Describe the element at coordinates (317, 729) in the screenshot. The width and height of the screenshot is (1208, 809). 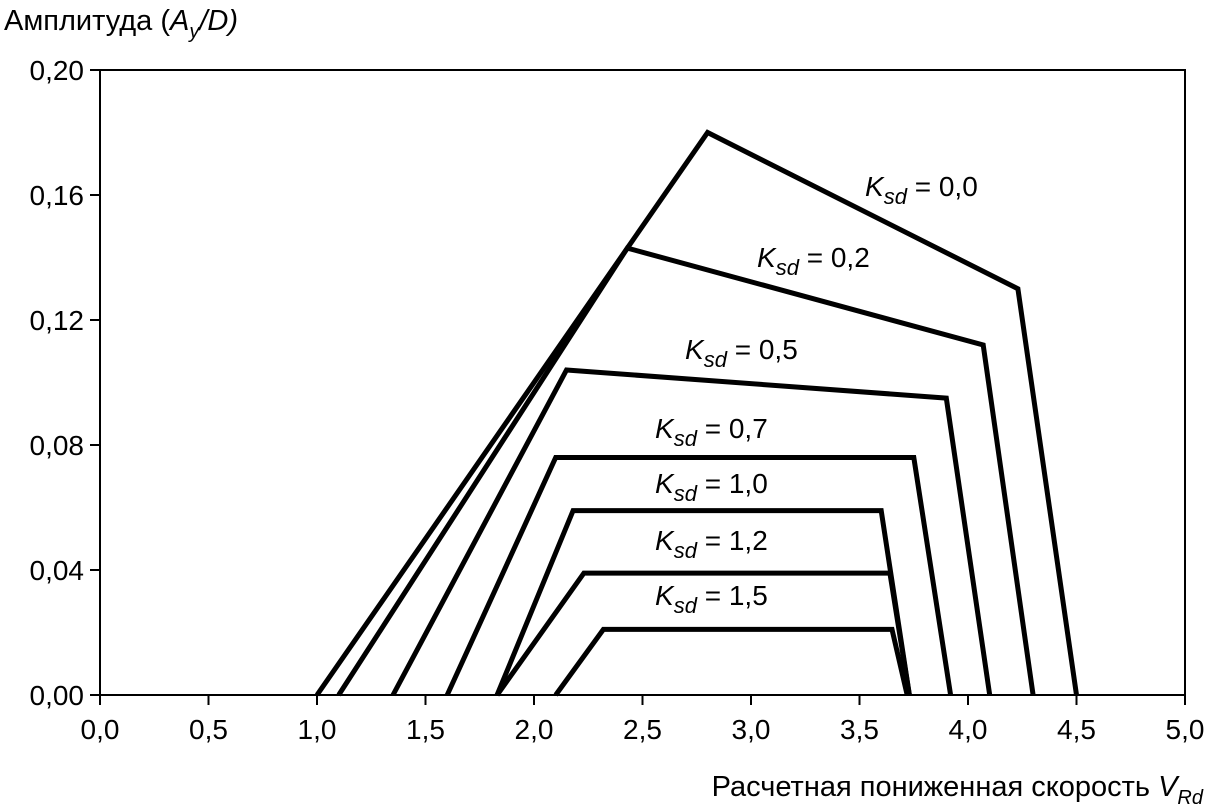
I see `x-tick-label: 1,0` at that location.